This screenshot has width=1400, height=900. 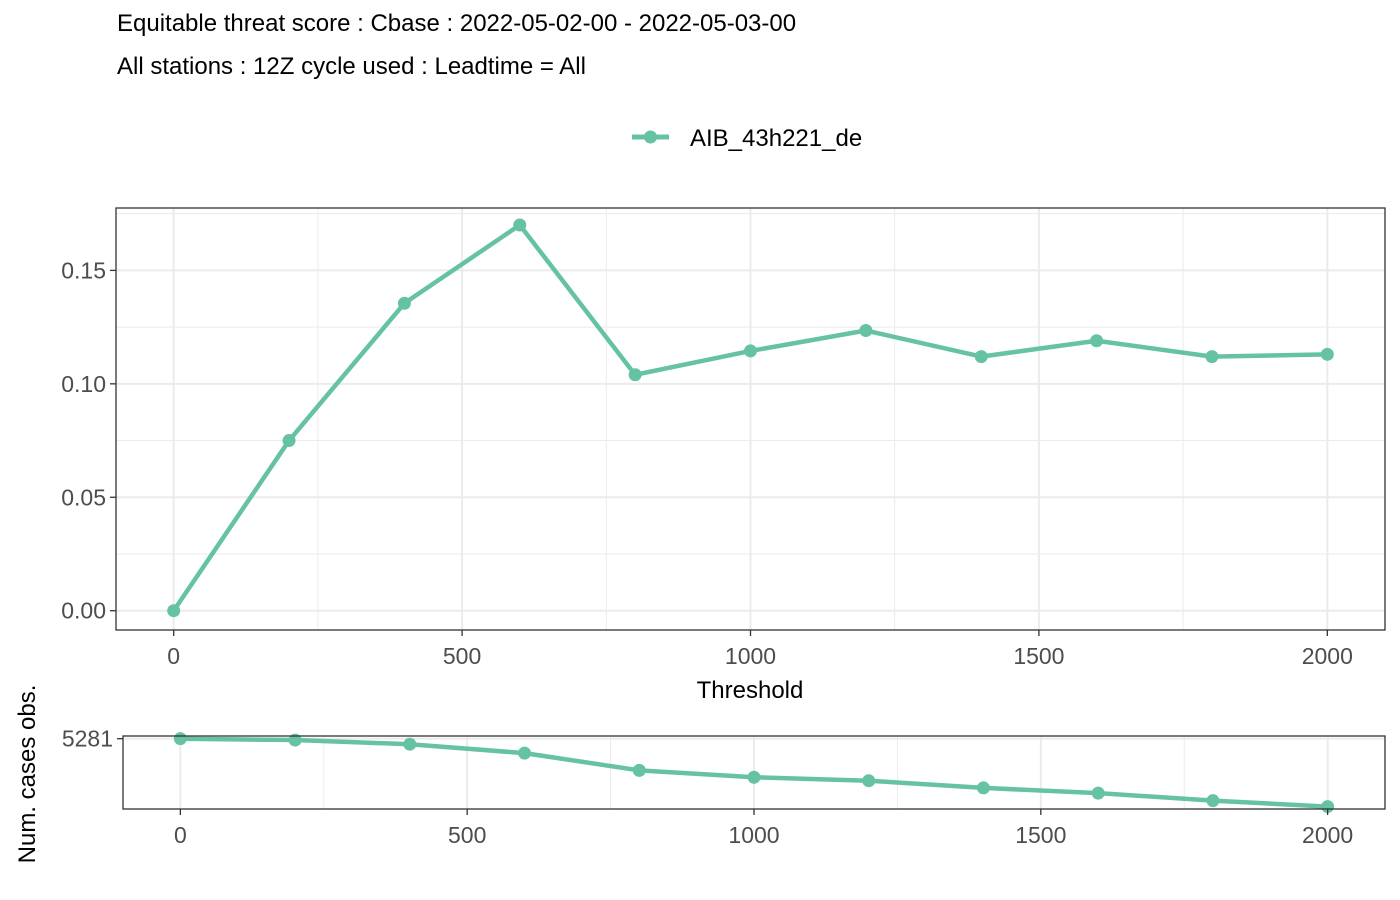 I want to click on cases-x-tick-label: 1500, so click(x=1040, y=835).